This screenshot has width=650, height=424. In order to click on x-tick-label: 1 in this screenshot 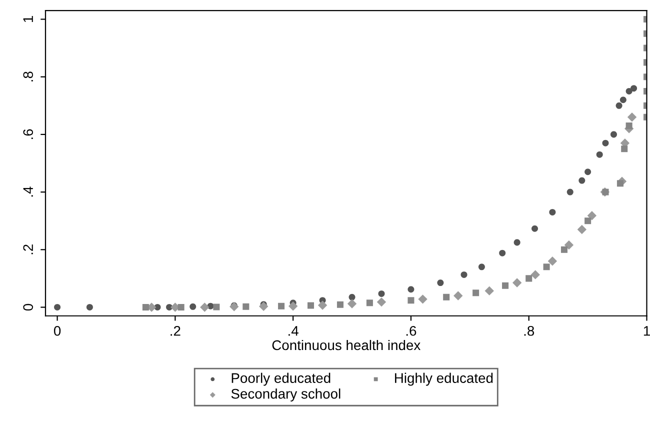, I will do `click(647, 331)`.